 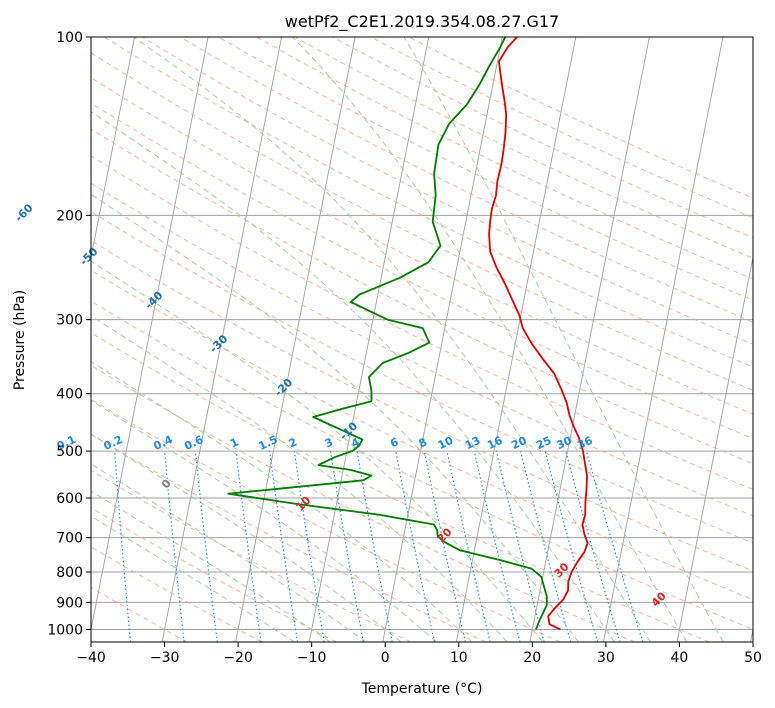 What do you see at coordinates (538, 334) in the screenshot?
I see `temperature-trace` at bounding box center [538, 334].